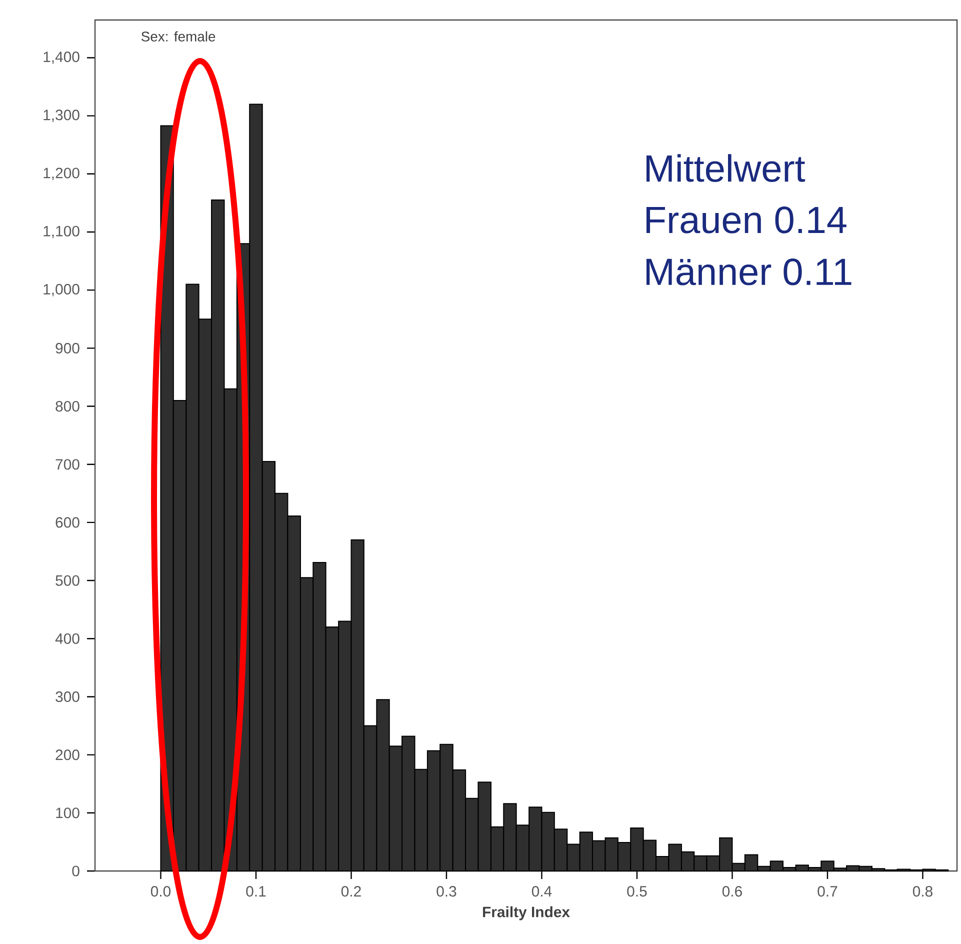  I want to click on x-axis-title: Frailty Index, so click(526, 913).